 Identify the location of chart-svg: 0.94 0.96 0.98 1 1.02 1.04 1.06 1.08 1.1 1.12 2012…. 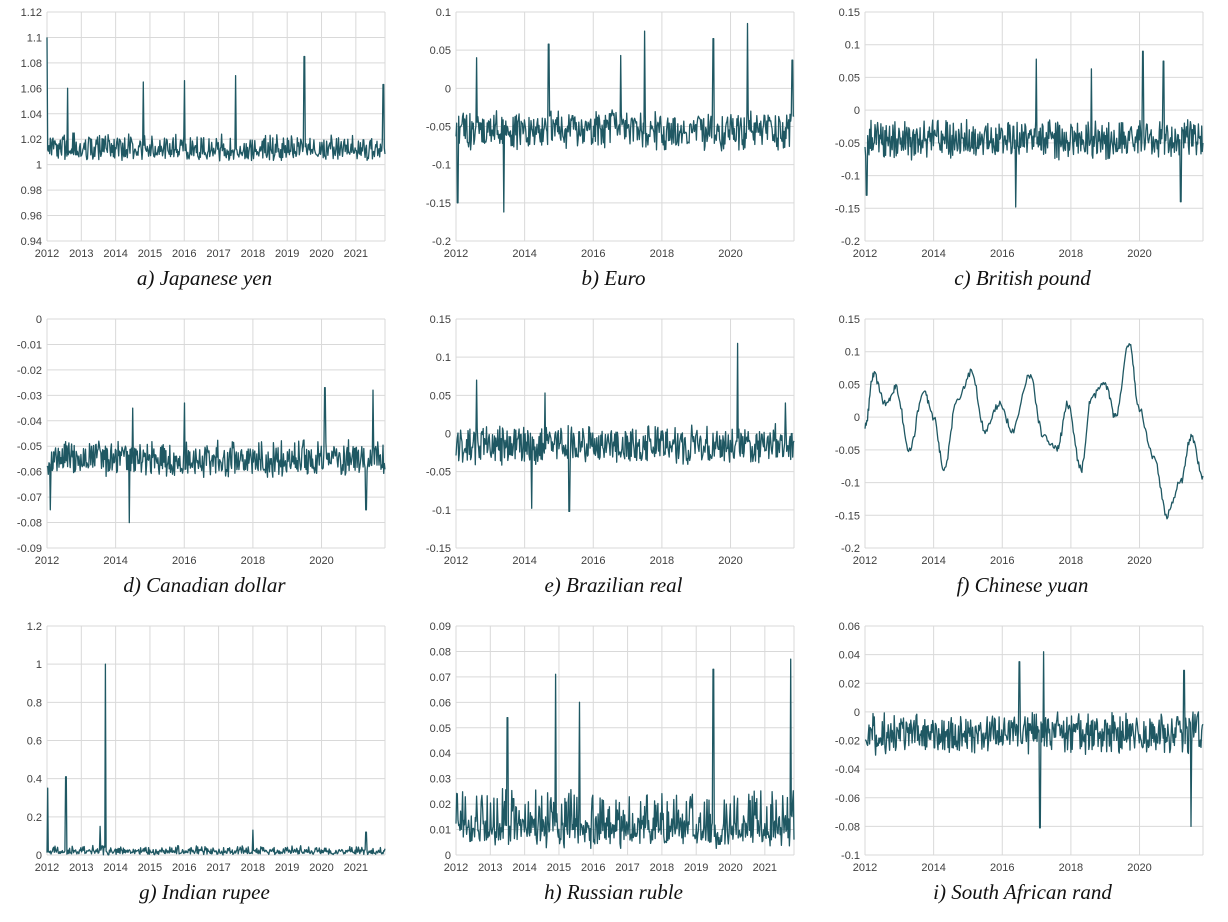
(203, 133).